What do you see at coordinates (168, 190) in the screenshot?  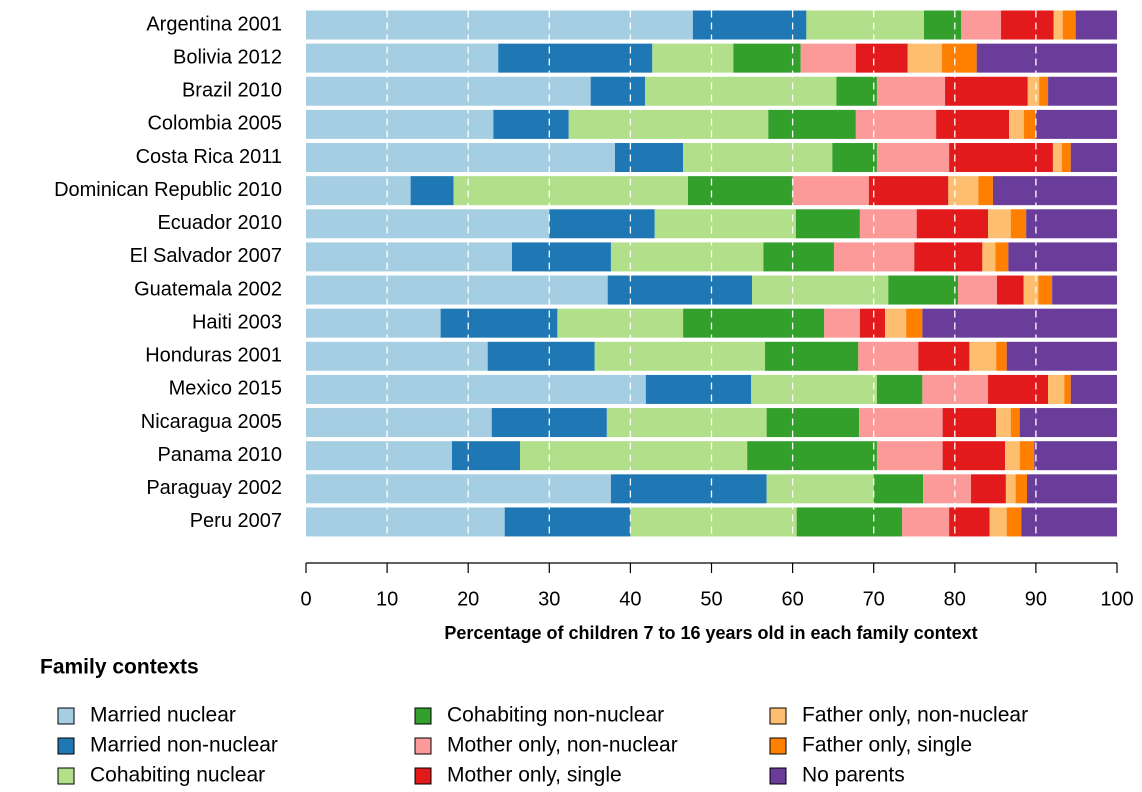 I see `y-tick-label: Dominican Republic 2010` at bounding box center [168, 190].